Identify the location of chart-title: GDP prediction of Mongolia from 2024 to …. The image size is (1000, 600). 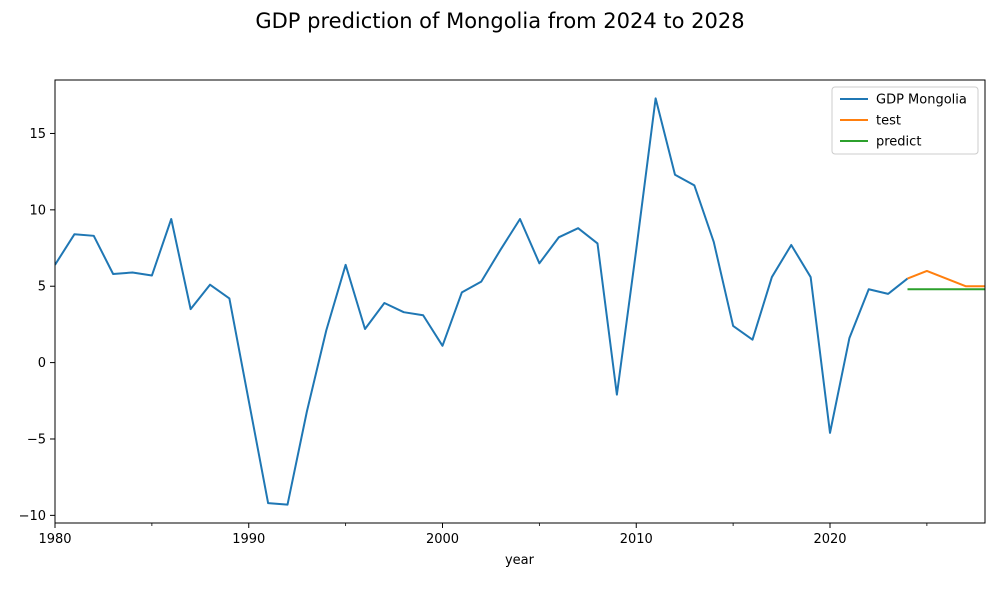
(499, 21).